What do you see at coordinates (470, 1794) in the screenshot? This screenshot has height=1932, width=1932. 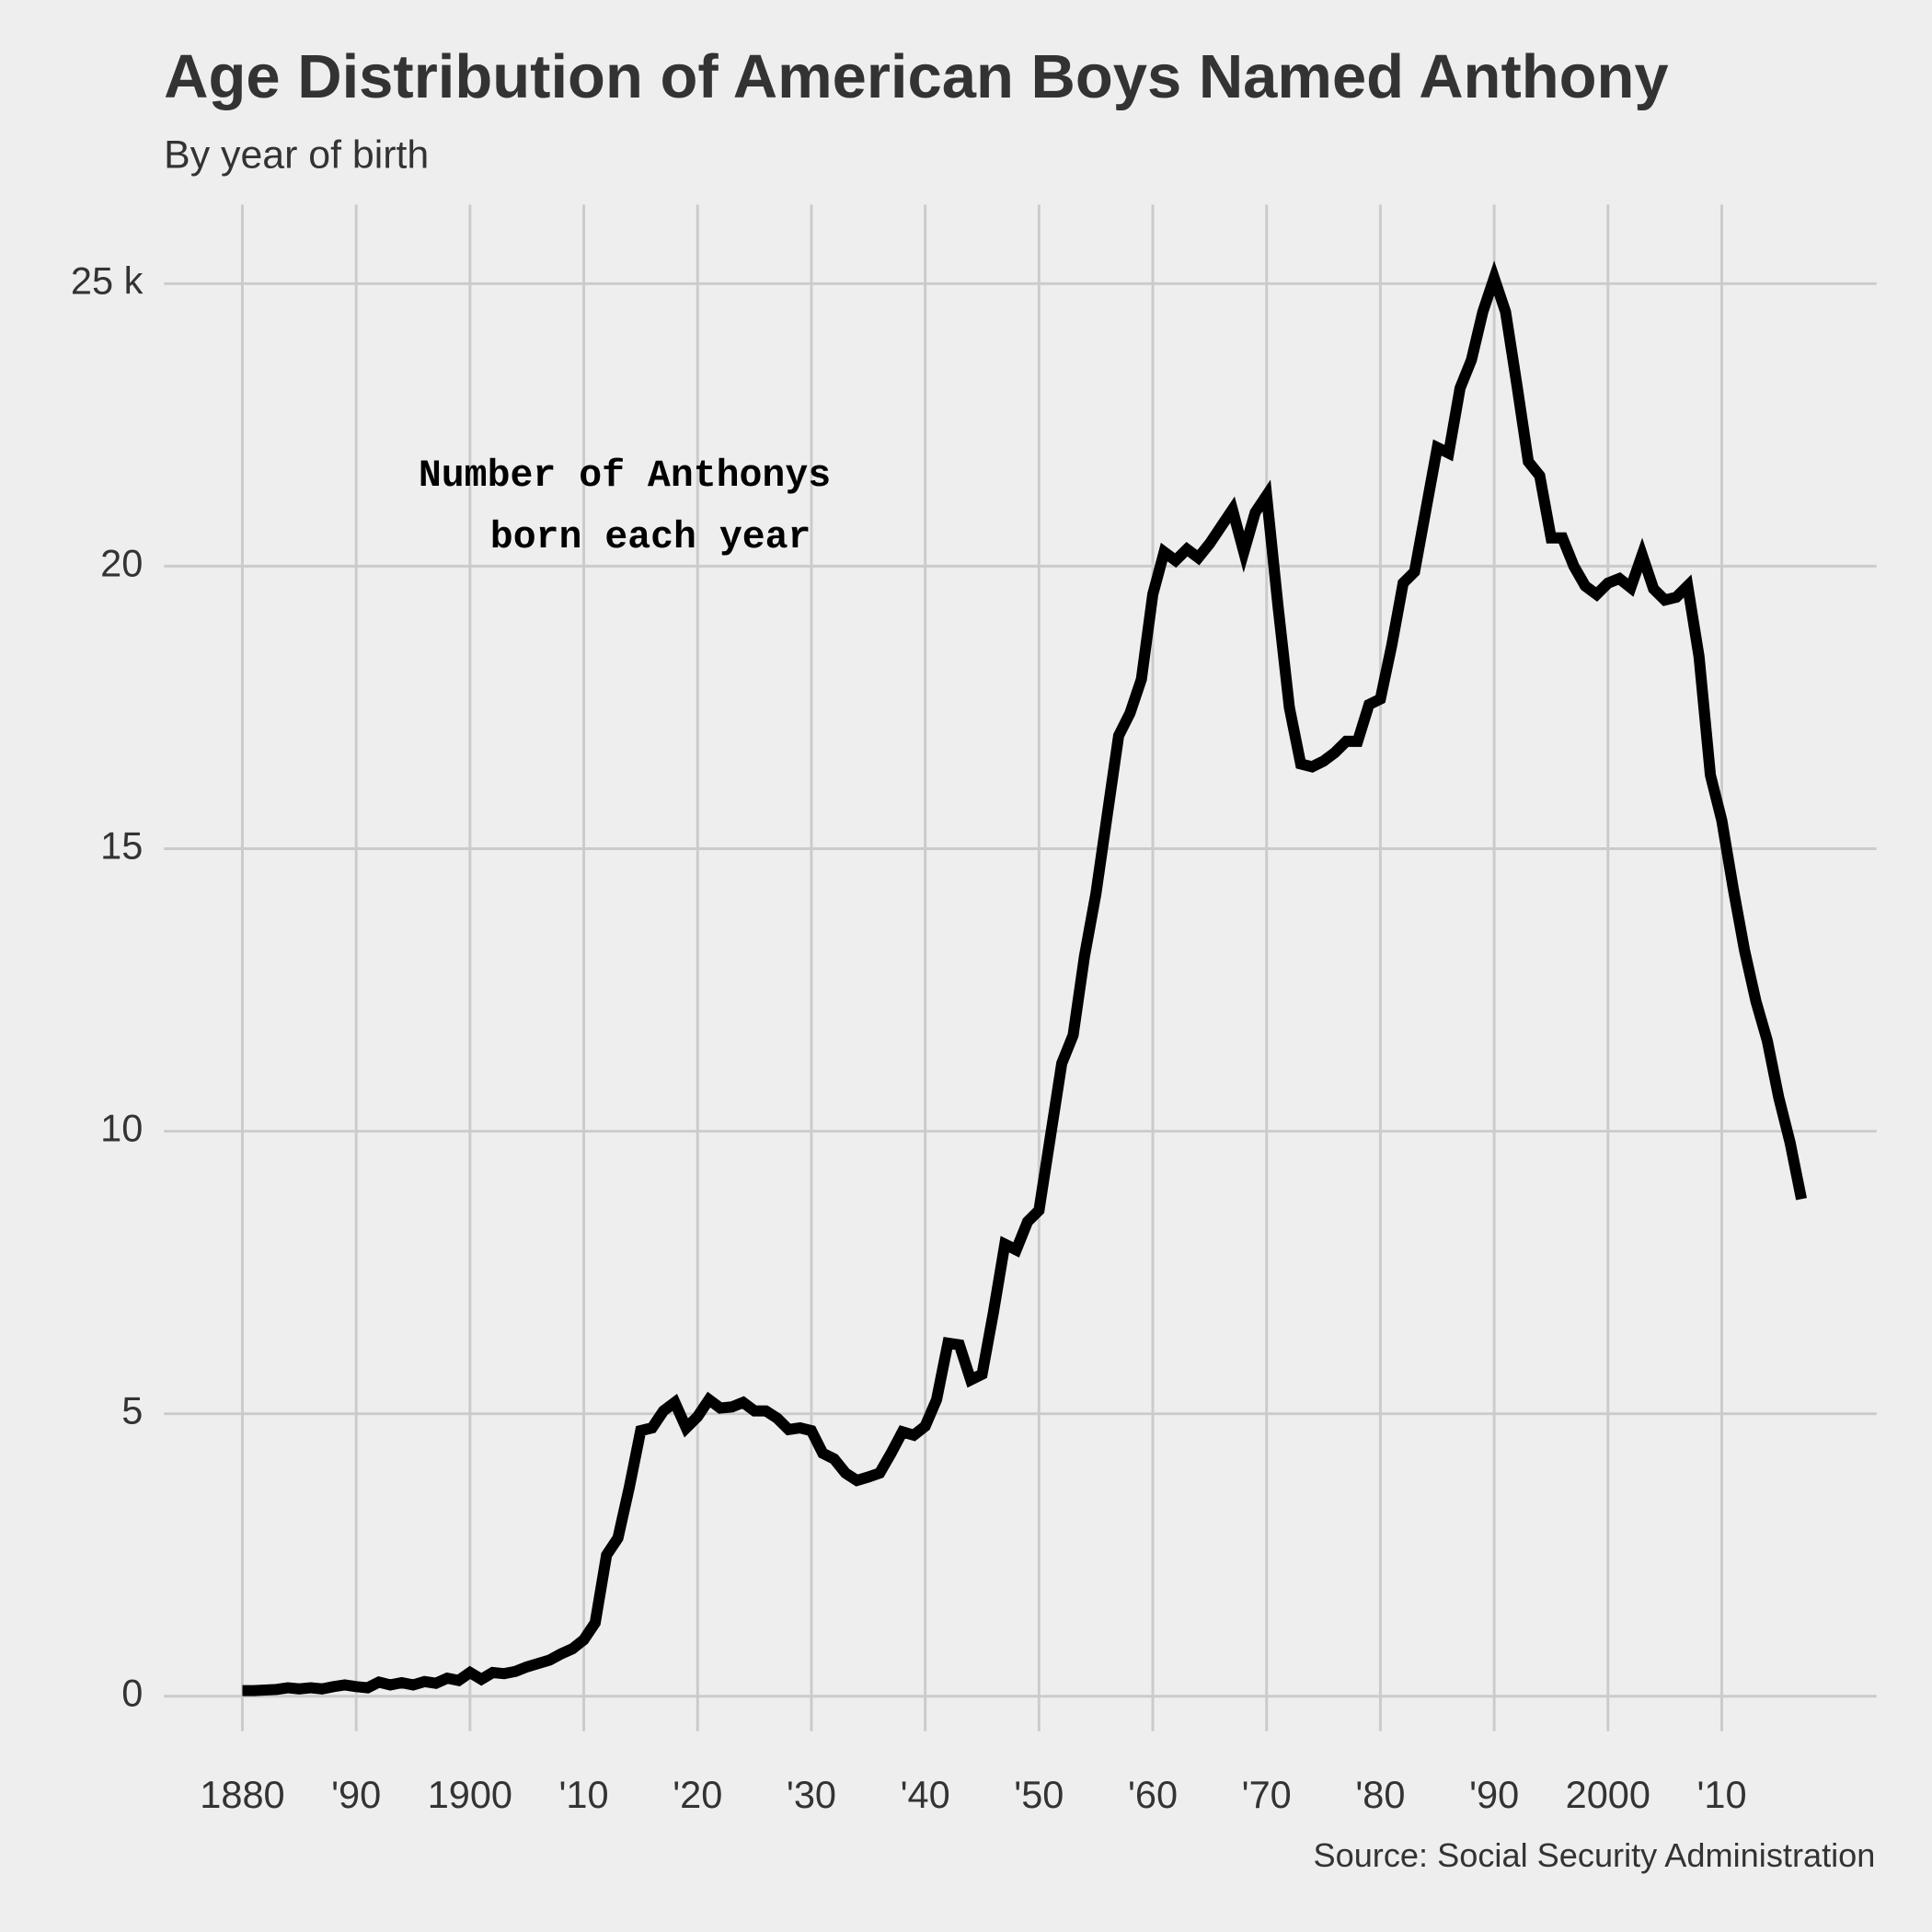 I see `x-tick-label: 1900` at bounding box center [470, 1794].